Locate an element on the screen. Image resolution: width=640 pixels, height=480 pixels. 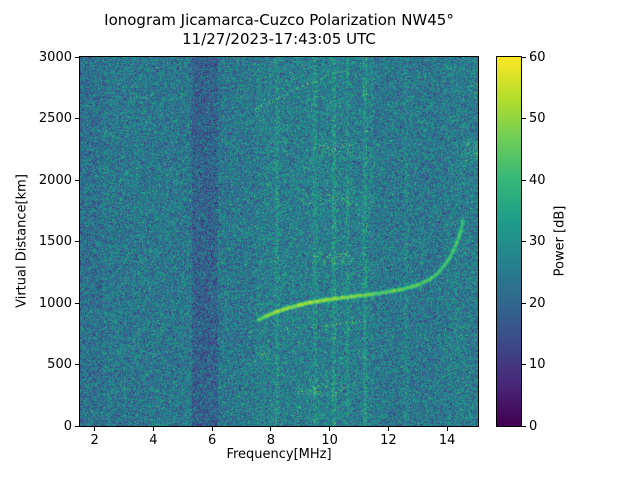
x-tick-label: 4 is located at coordinates (153, 440).